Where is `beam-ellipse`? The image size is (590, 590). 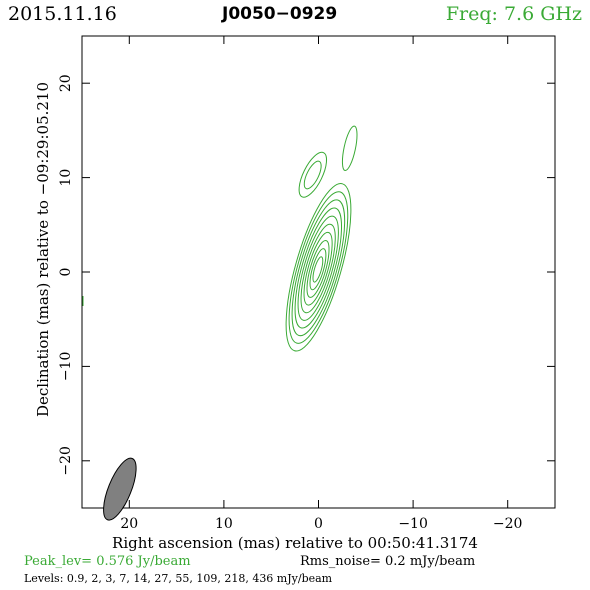
beam-ellipse is located at coordinates (120, 489).